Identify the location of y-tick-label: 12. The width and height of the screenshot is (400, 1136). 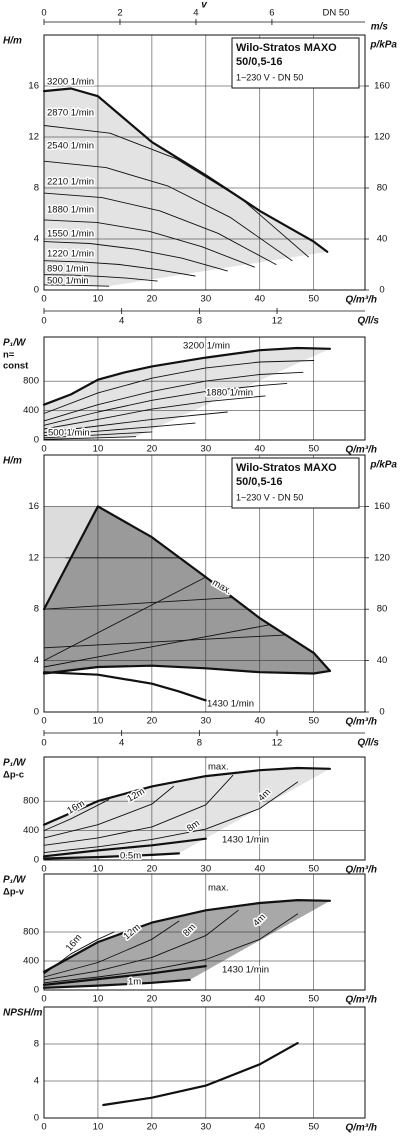
(33, 557).